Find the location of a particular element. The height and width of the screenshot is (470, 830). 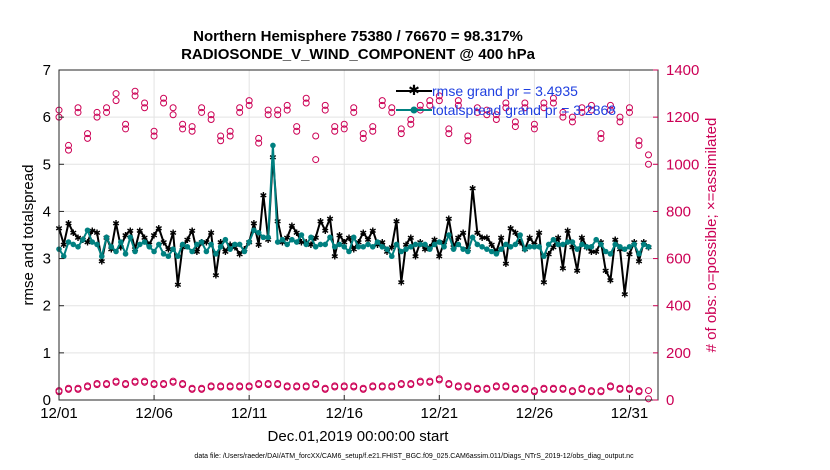

y-left-tick-label: 5 is located at coordinates (47, 164).